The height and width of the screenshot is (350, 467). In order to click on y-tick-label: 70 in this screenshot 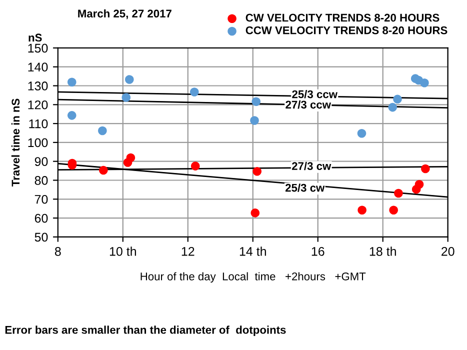, I will do `click(41, 199)`.